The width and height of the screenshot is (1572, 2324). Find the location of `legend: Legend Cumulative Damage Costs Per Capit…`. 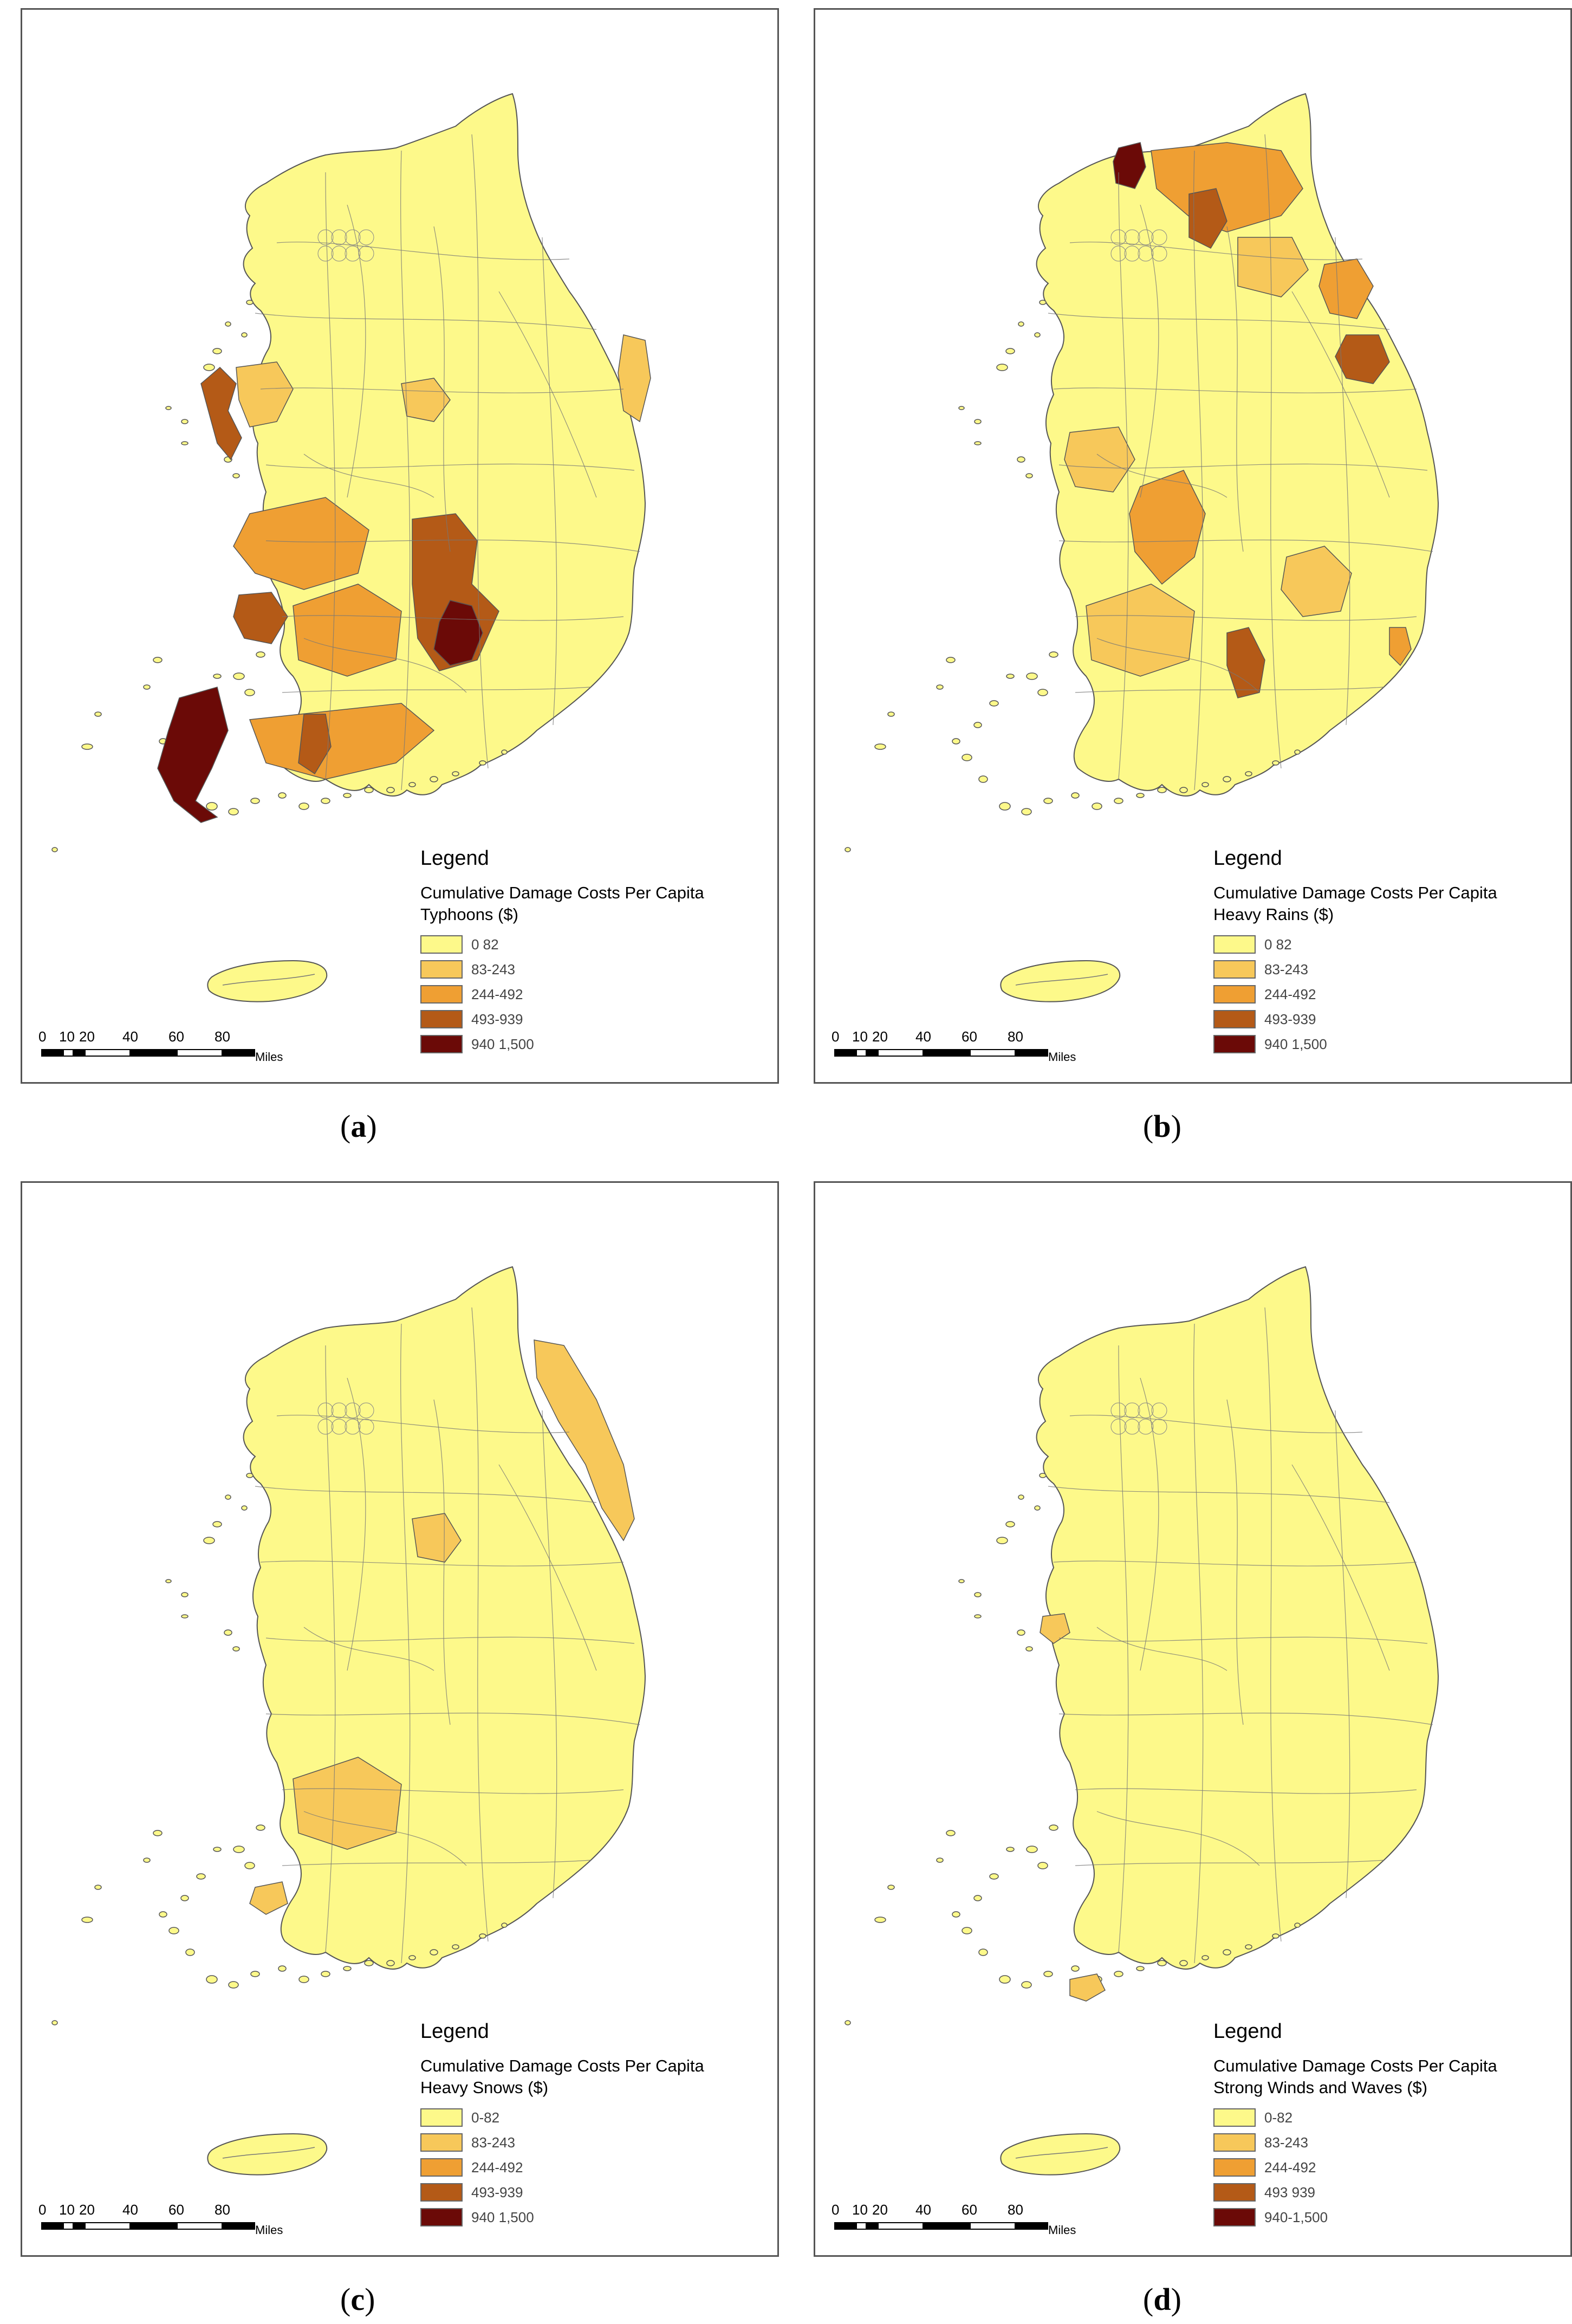

legend: Legend Cumulative Damage Costs Per Capit… is located at coordinates (1381, 2125).